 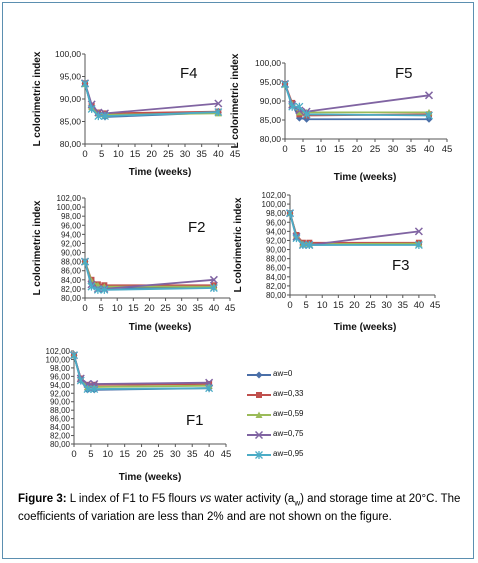 I want to click on y-tick-label: 86,00, so click(x=60, y=419).